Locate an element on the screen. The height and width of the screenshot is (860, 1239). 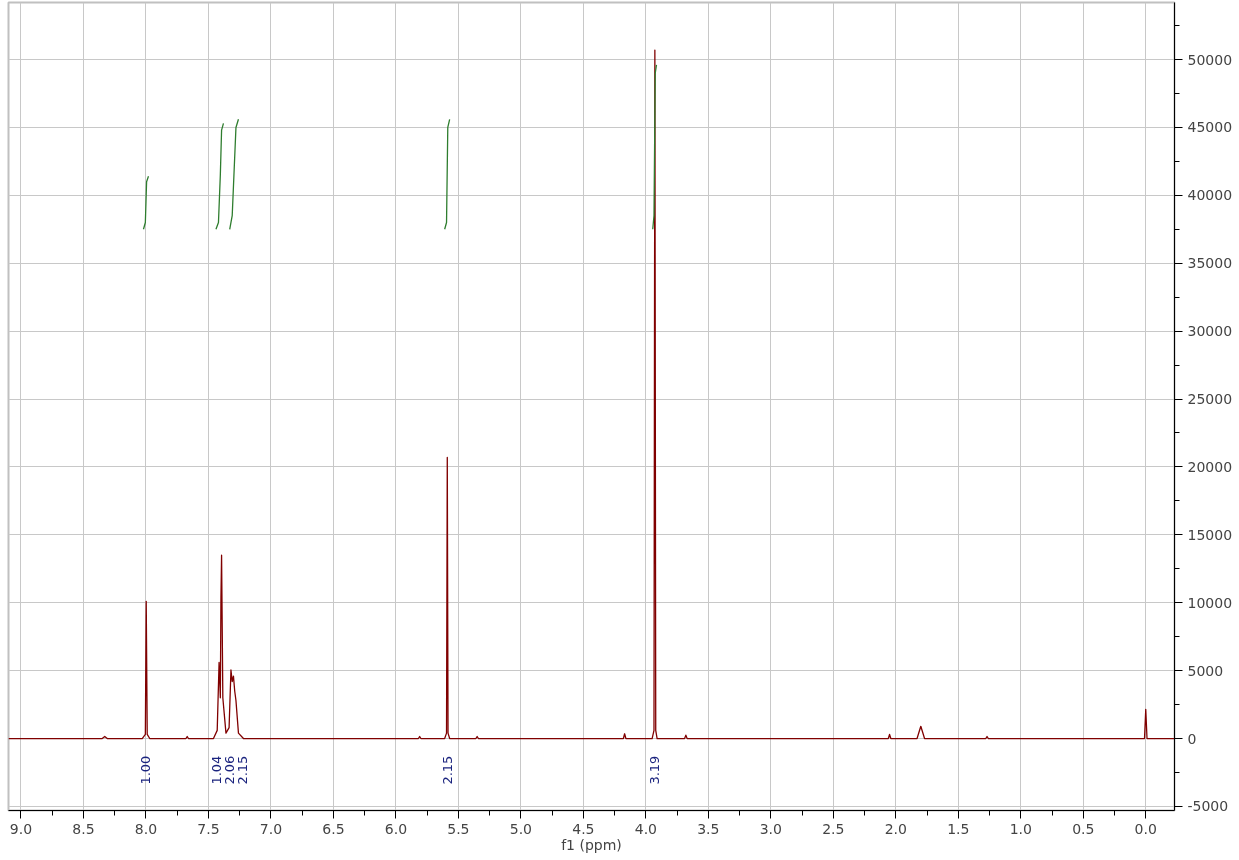
annotation: 3.19 is located at coordinates (655, 770).